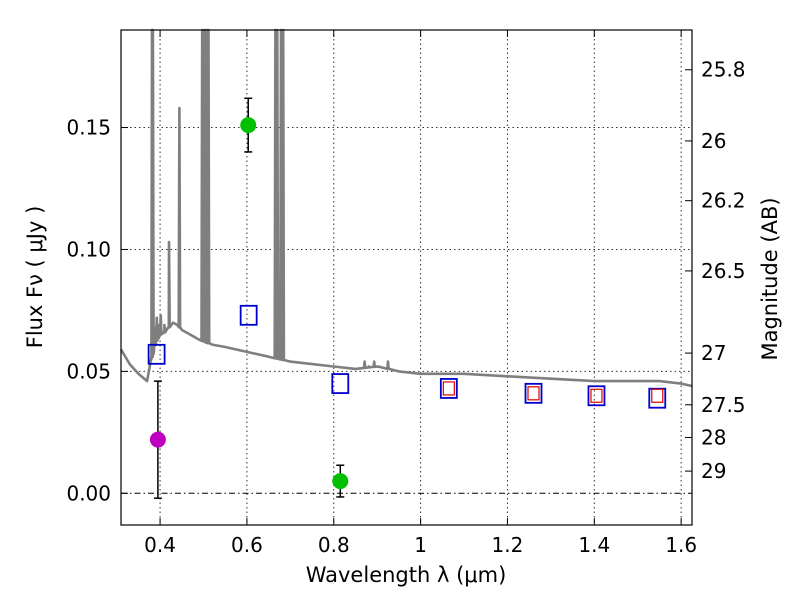 The height and width of the screenshot is (600, 800). I want to click on right-tick-label: 29, so click(713, 471).